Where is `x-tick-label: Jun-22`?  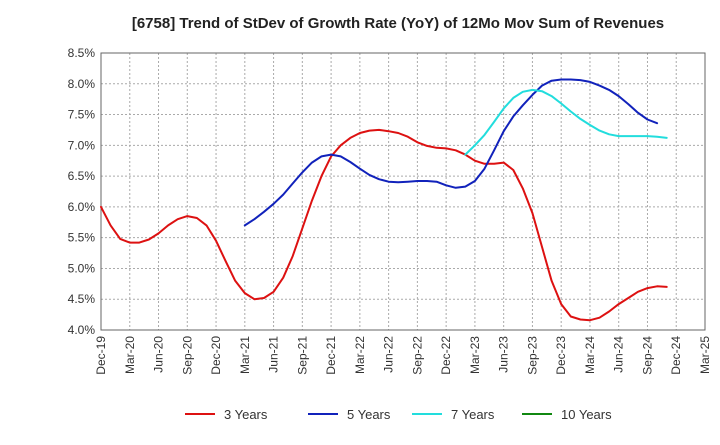
x-tick-label: Jun-22 is located at coordinates (389, 354).